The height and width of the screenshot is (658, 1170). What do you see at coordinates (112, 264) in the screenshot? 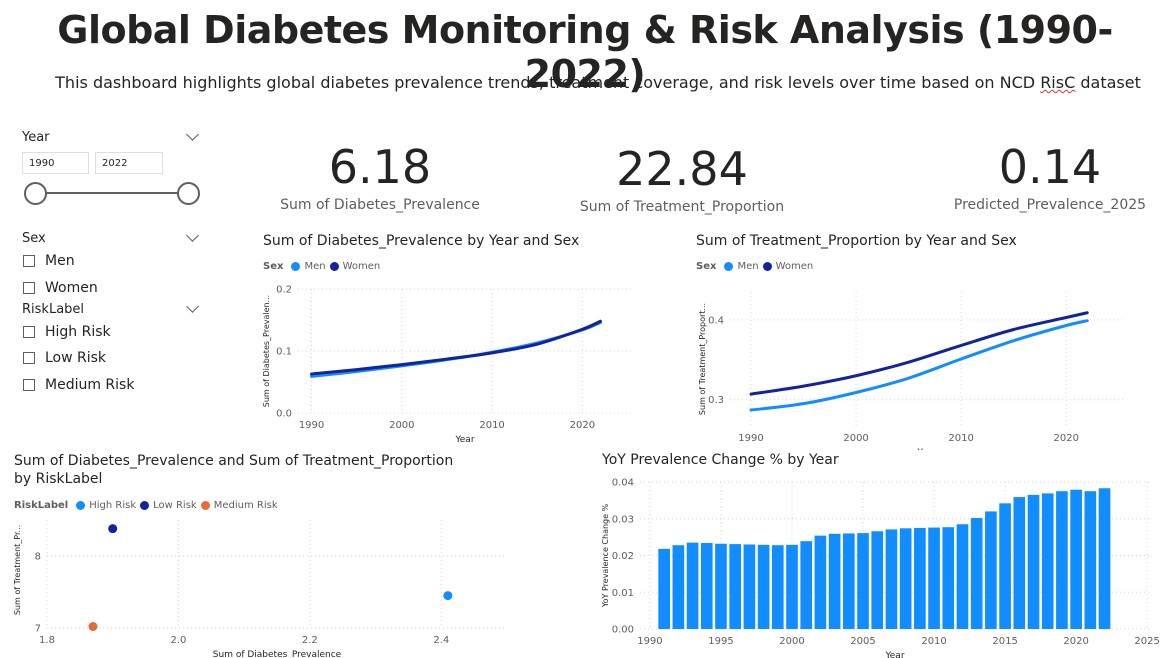
I see `sex-slicer: Sex Men Women` at bounding box center [112, 264].